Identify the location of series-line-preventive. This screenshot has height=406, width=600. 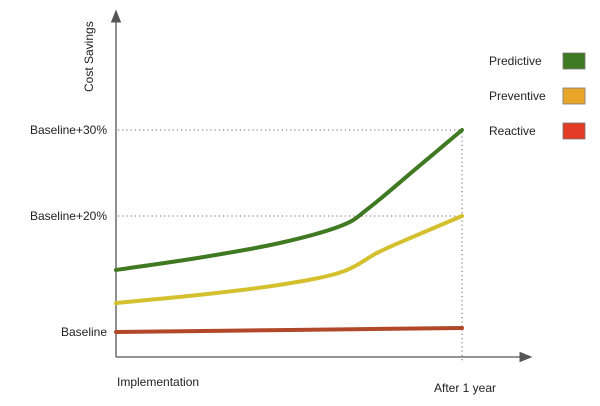
(289, 259).